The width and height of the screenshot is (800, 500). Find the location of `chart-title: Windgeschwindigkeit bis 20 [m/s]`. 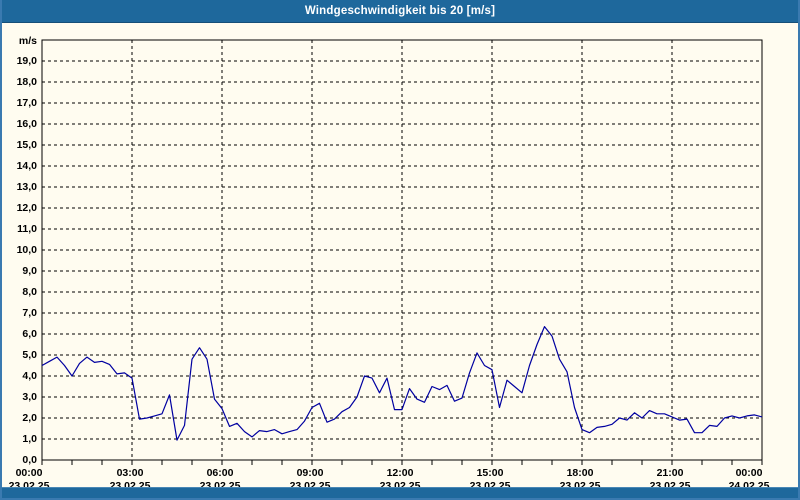

chart-title: Windgeschwindigkeit bis 20 [m/s] is located at coordinates (400, 11).